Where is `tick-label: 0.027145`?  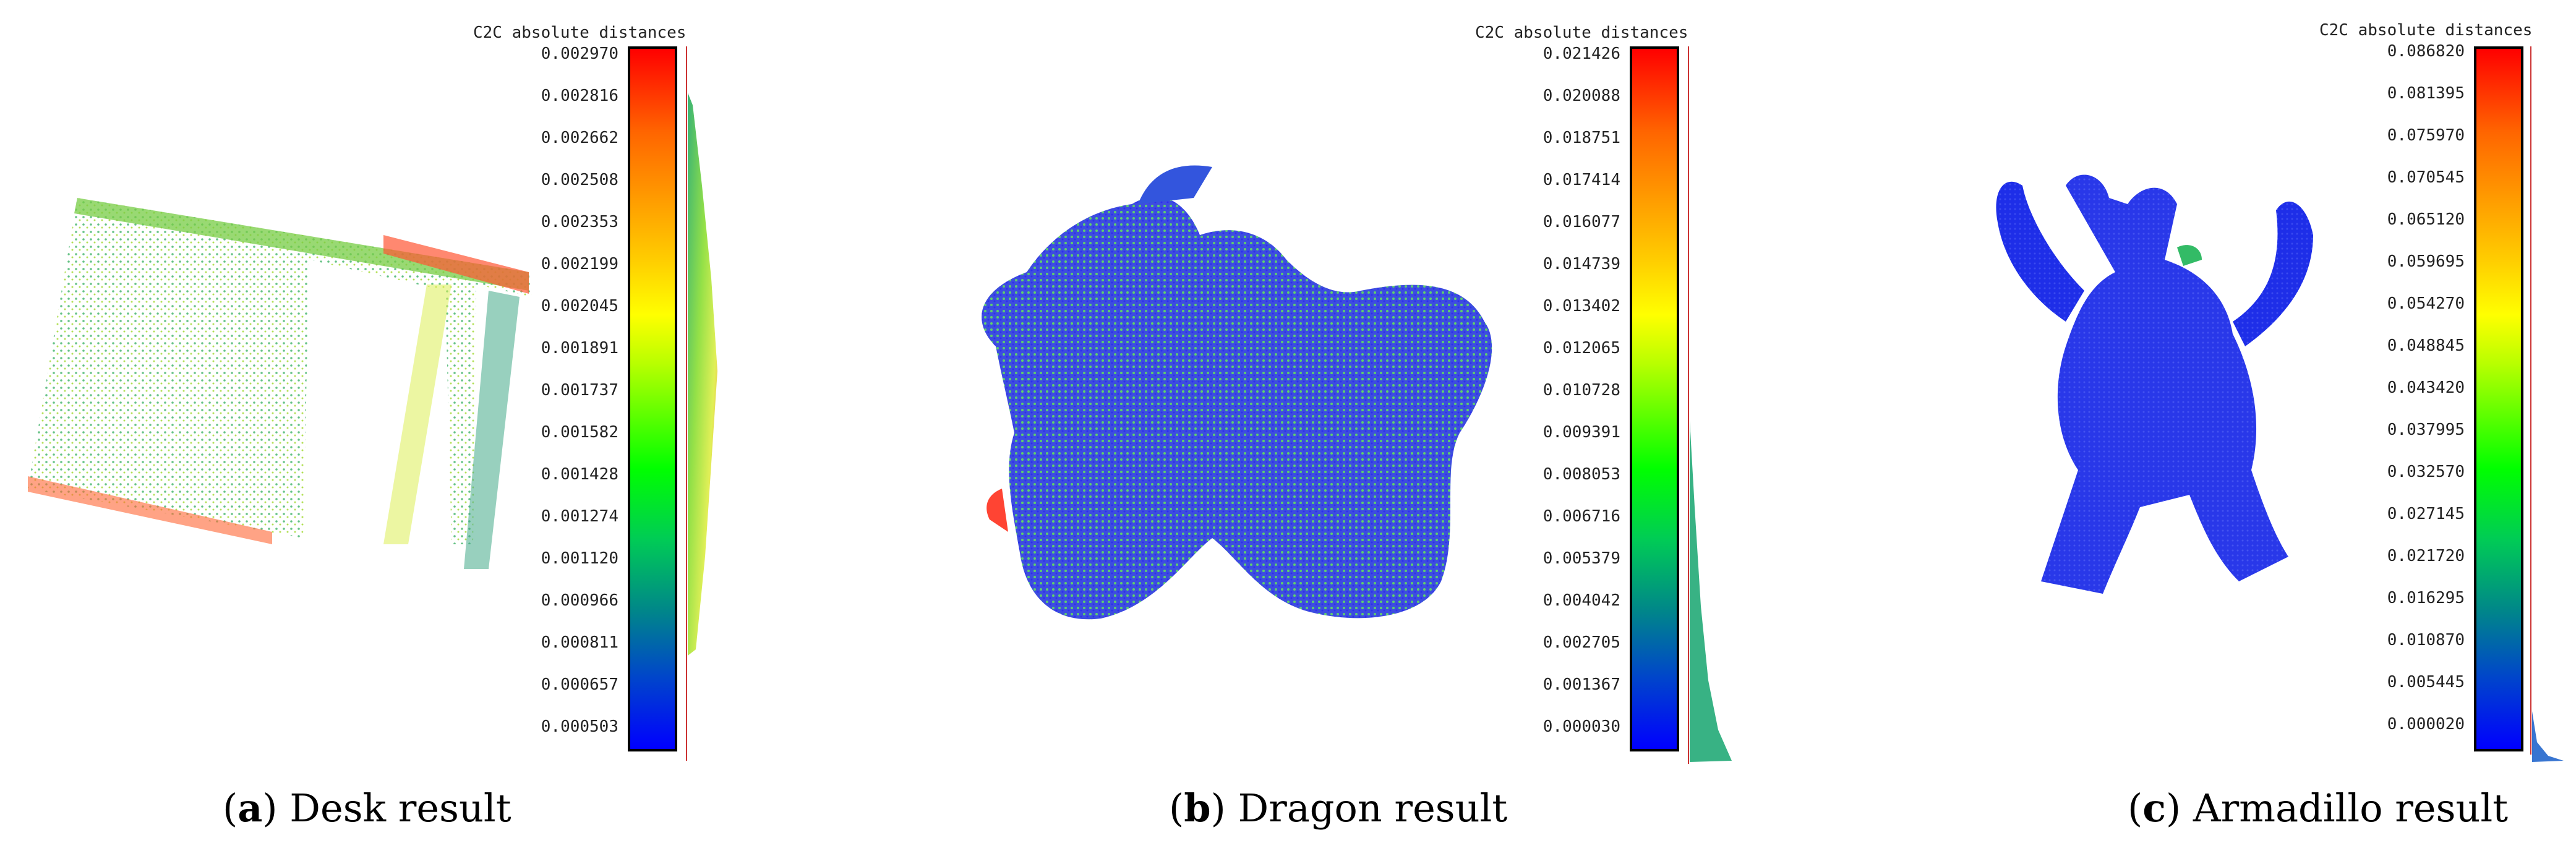 tick-label: 0.027145 is located at coordinates (2426, 514).